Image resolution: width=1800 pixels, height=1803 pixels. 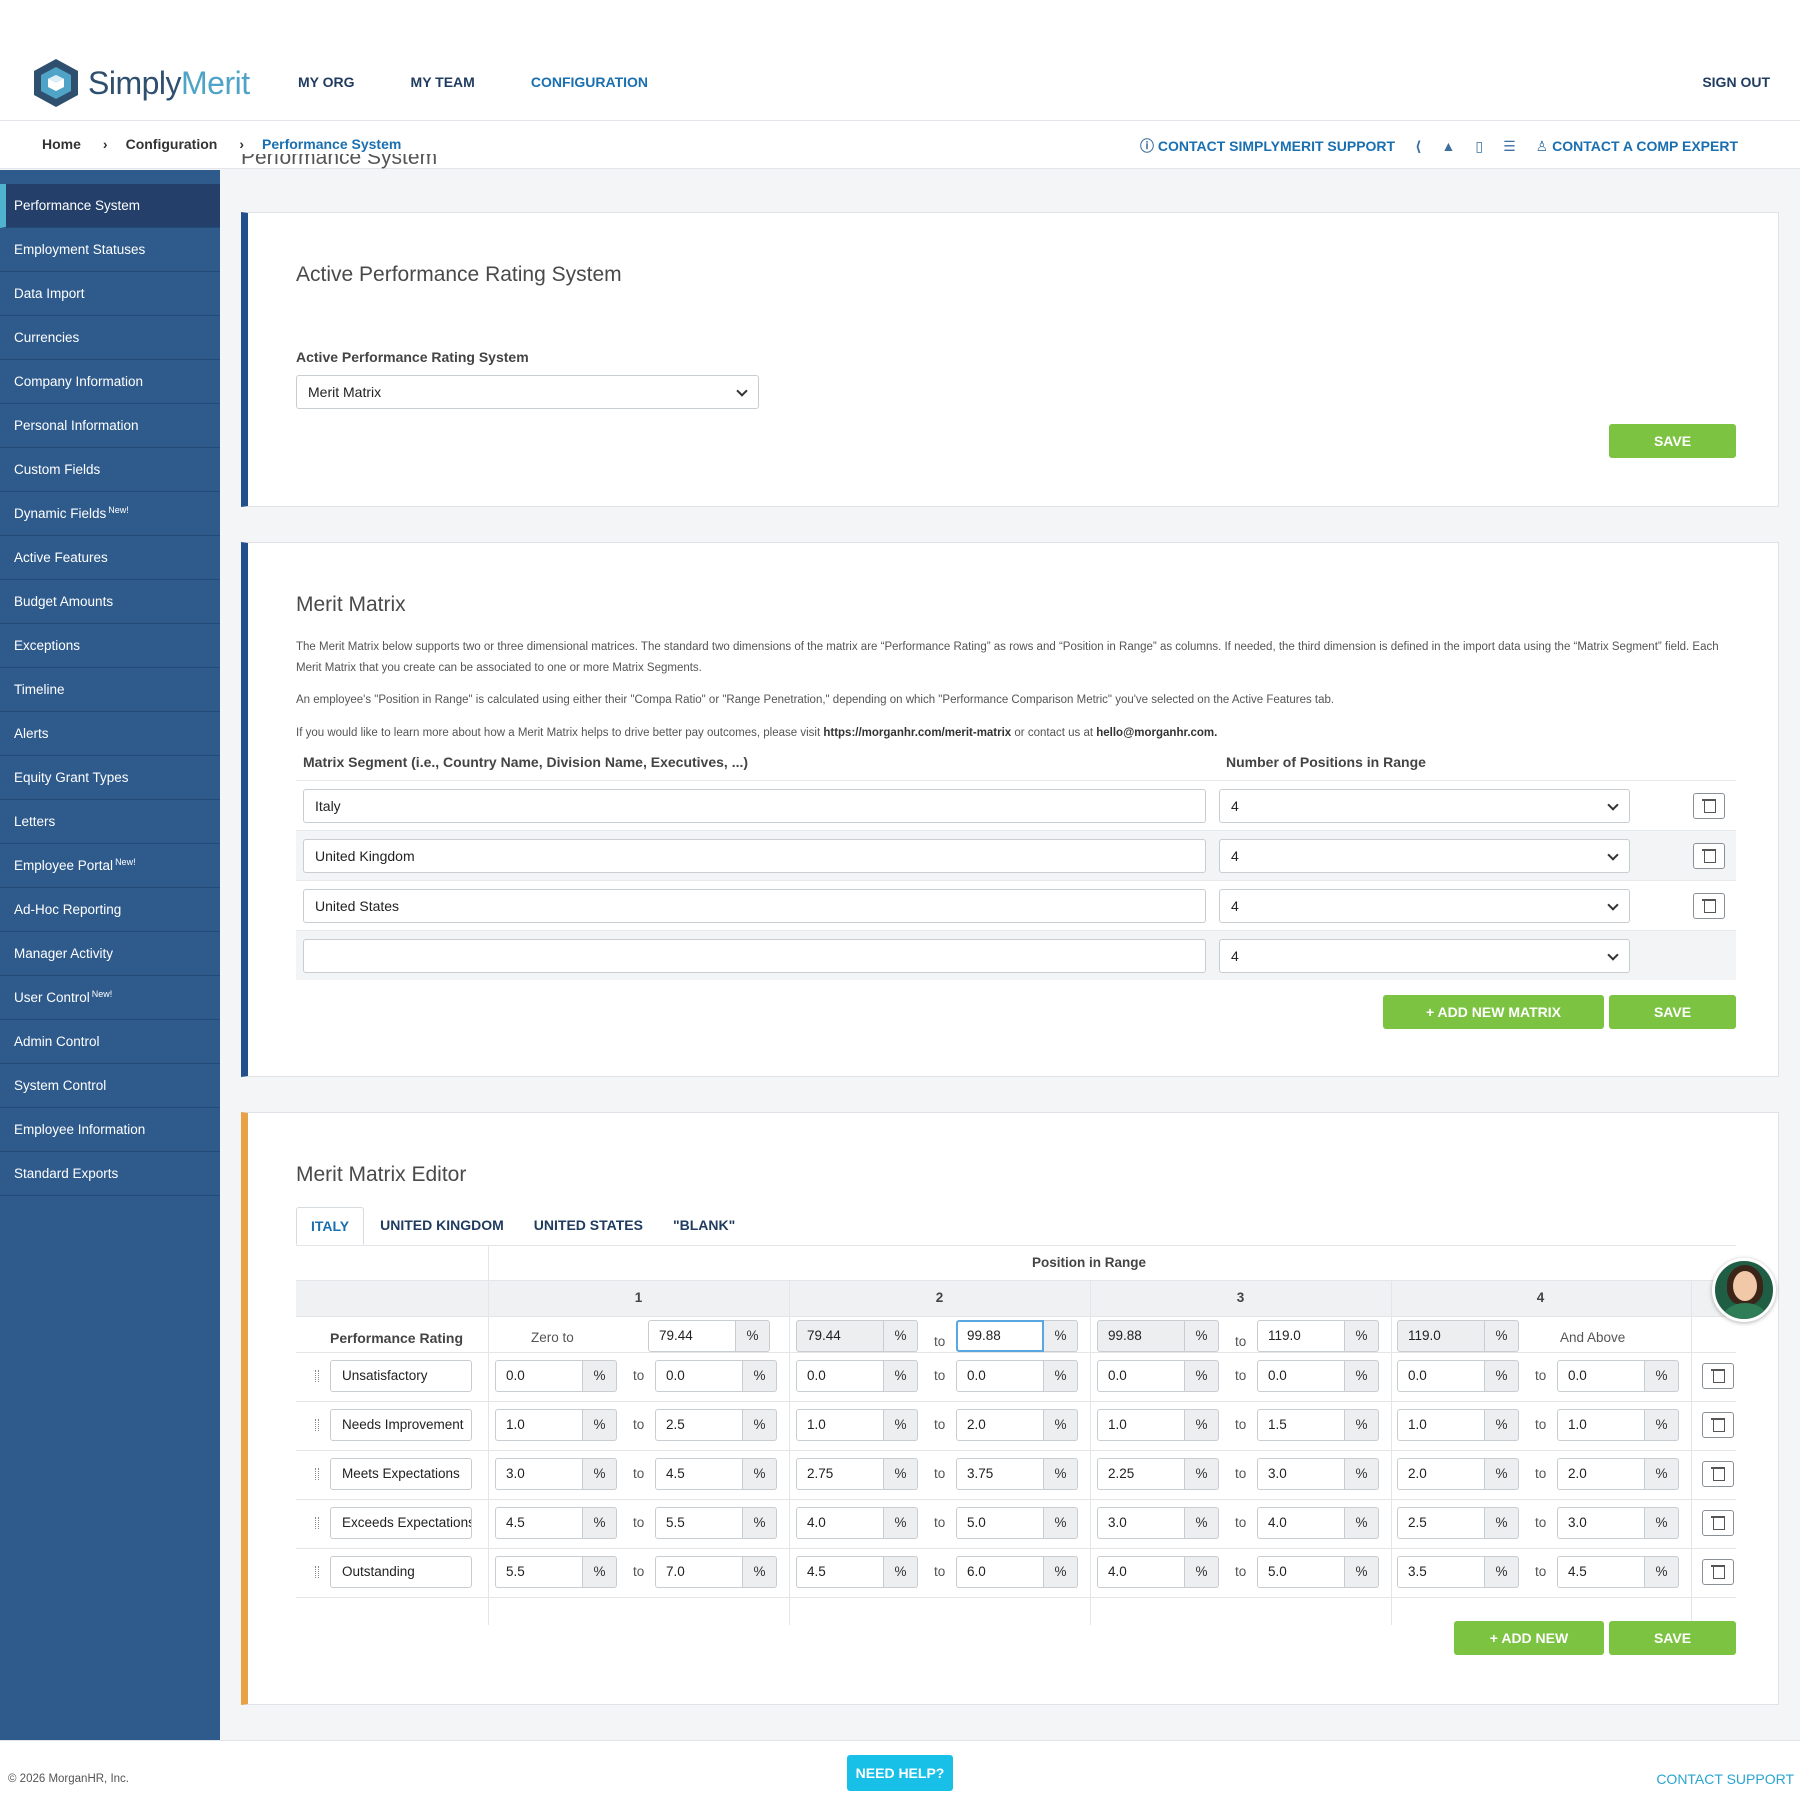 I want to click on sidebar-item-company-information: Company Information, so click(x=110, y=382).